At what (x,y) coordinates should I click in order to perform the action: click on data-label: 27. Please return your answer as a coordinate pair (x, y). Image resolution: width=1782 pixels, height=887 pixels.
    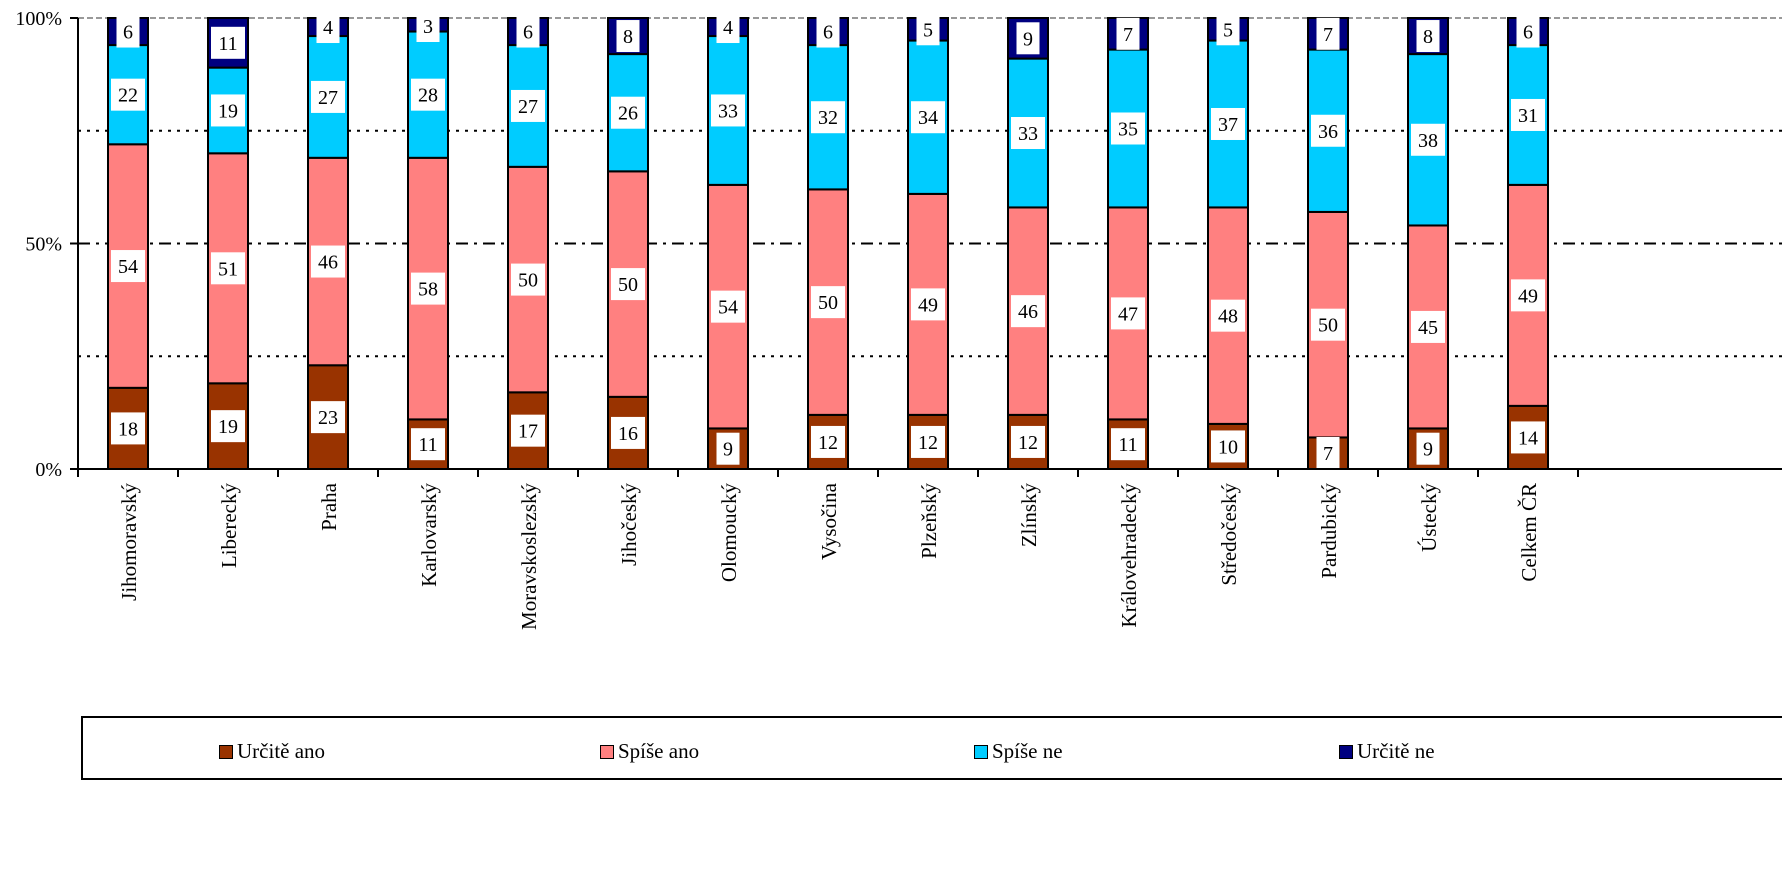
    Looking at the image, I should click on (328, 98).